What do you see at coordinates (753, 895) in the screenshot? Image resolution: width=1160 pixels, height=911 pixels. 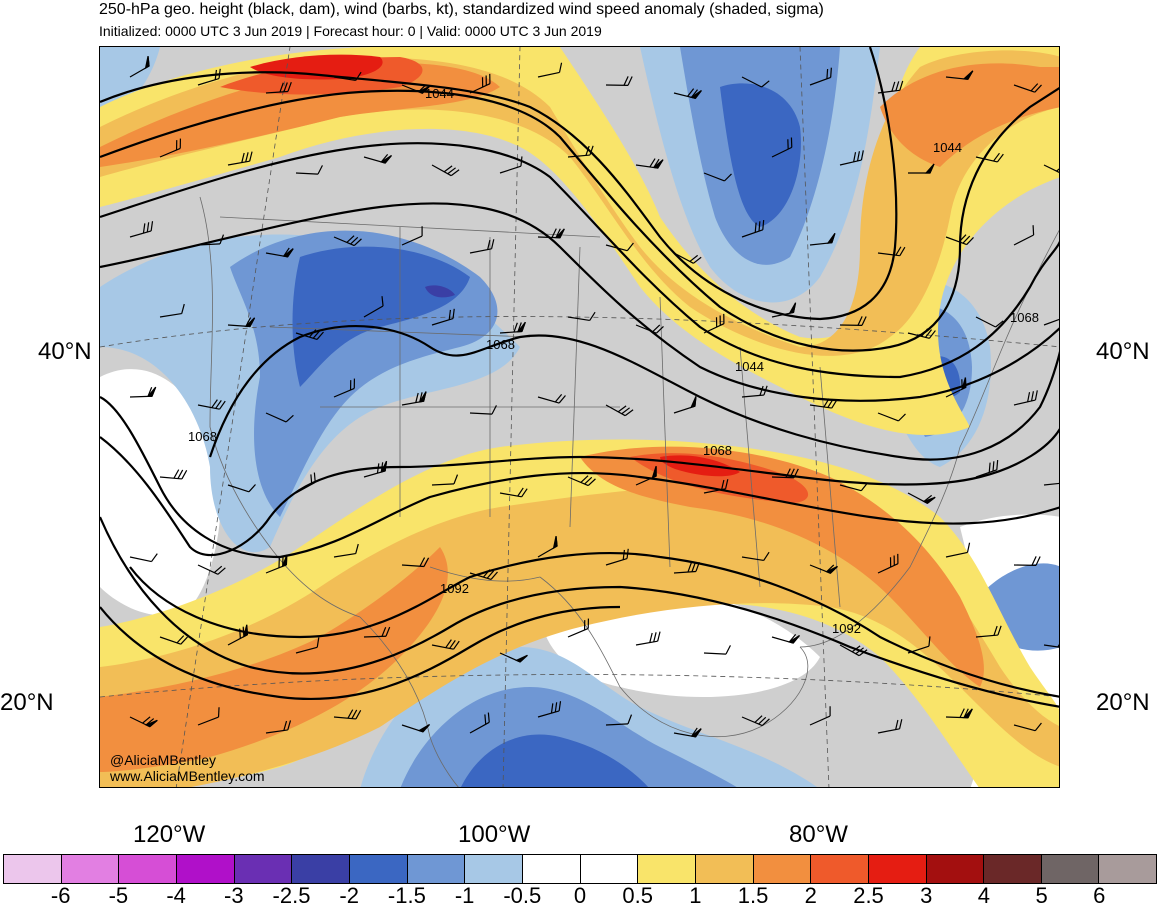 I see `colorbar-tick-label: 1.5` at bounding box center [753, 895].